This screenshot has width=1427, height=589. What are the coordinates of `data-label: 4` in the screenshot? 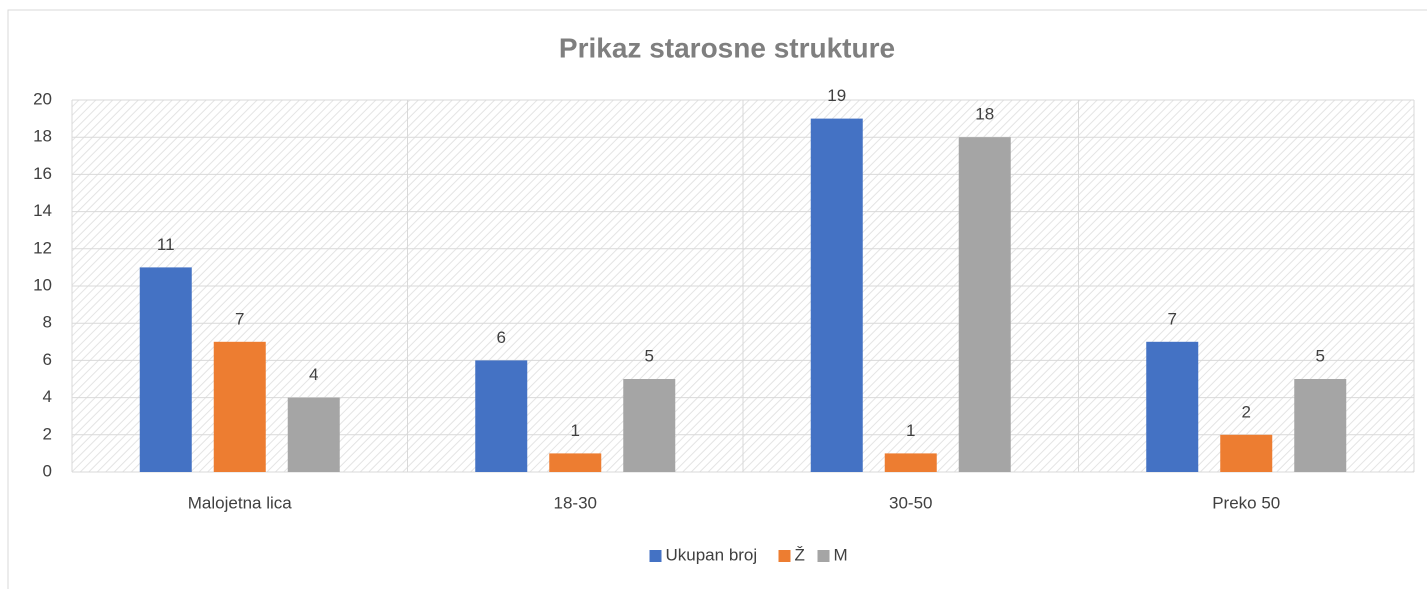 It's located at (313, 374).